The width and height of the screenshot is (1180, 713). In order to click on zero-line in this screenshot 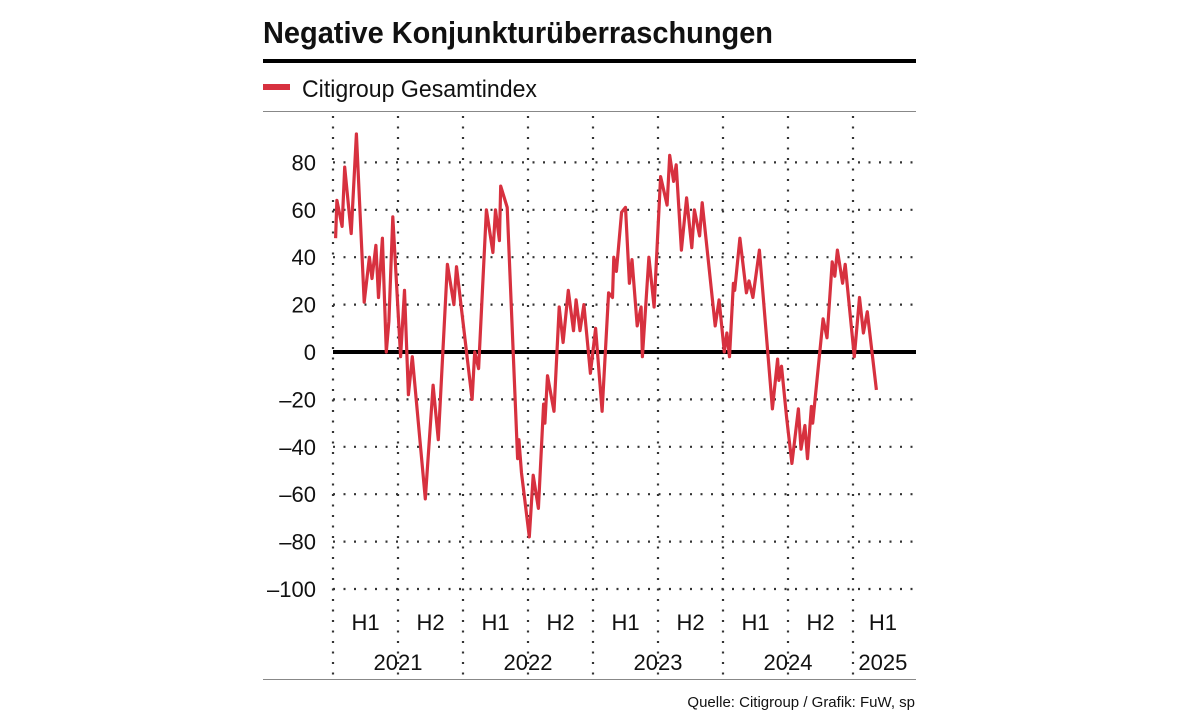, I will do `click(624, 352)`.